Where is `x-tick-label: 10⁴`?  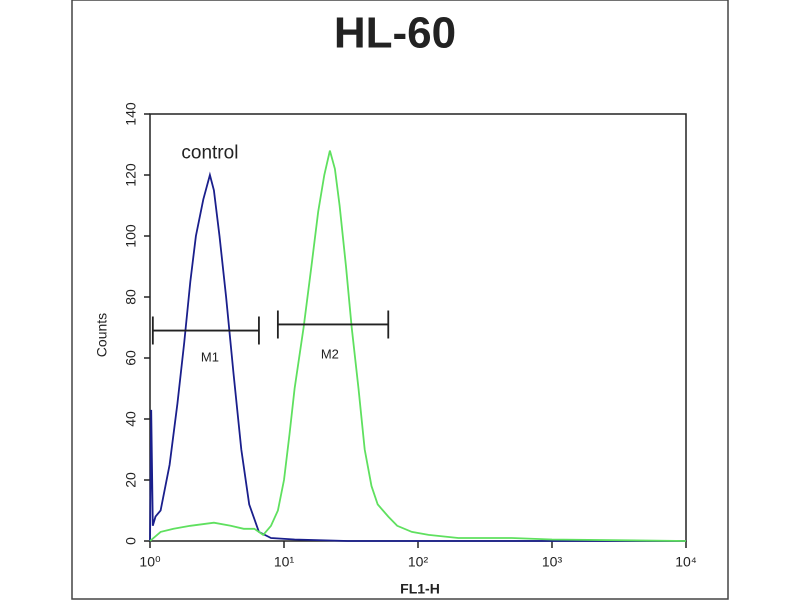
x-tick-label: 10⁴ is located at coordinates (686, 562).